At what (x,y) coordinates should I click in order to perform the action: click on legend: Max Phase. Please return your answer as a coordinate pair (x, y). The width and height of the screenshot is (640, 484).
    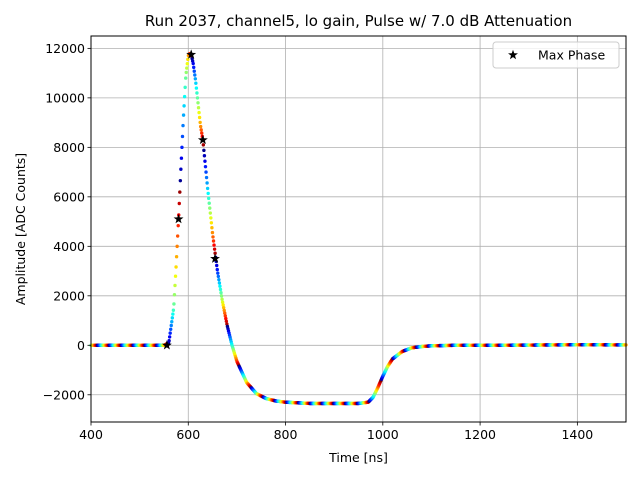
    Looking at the image, I should click on (556, 55).